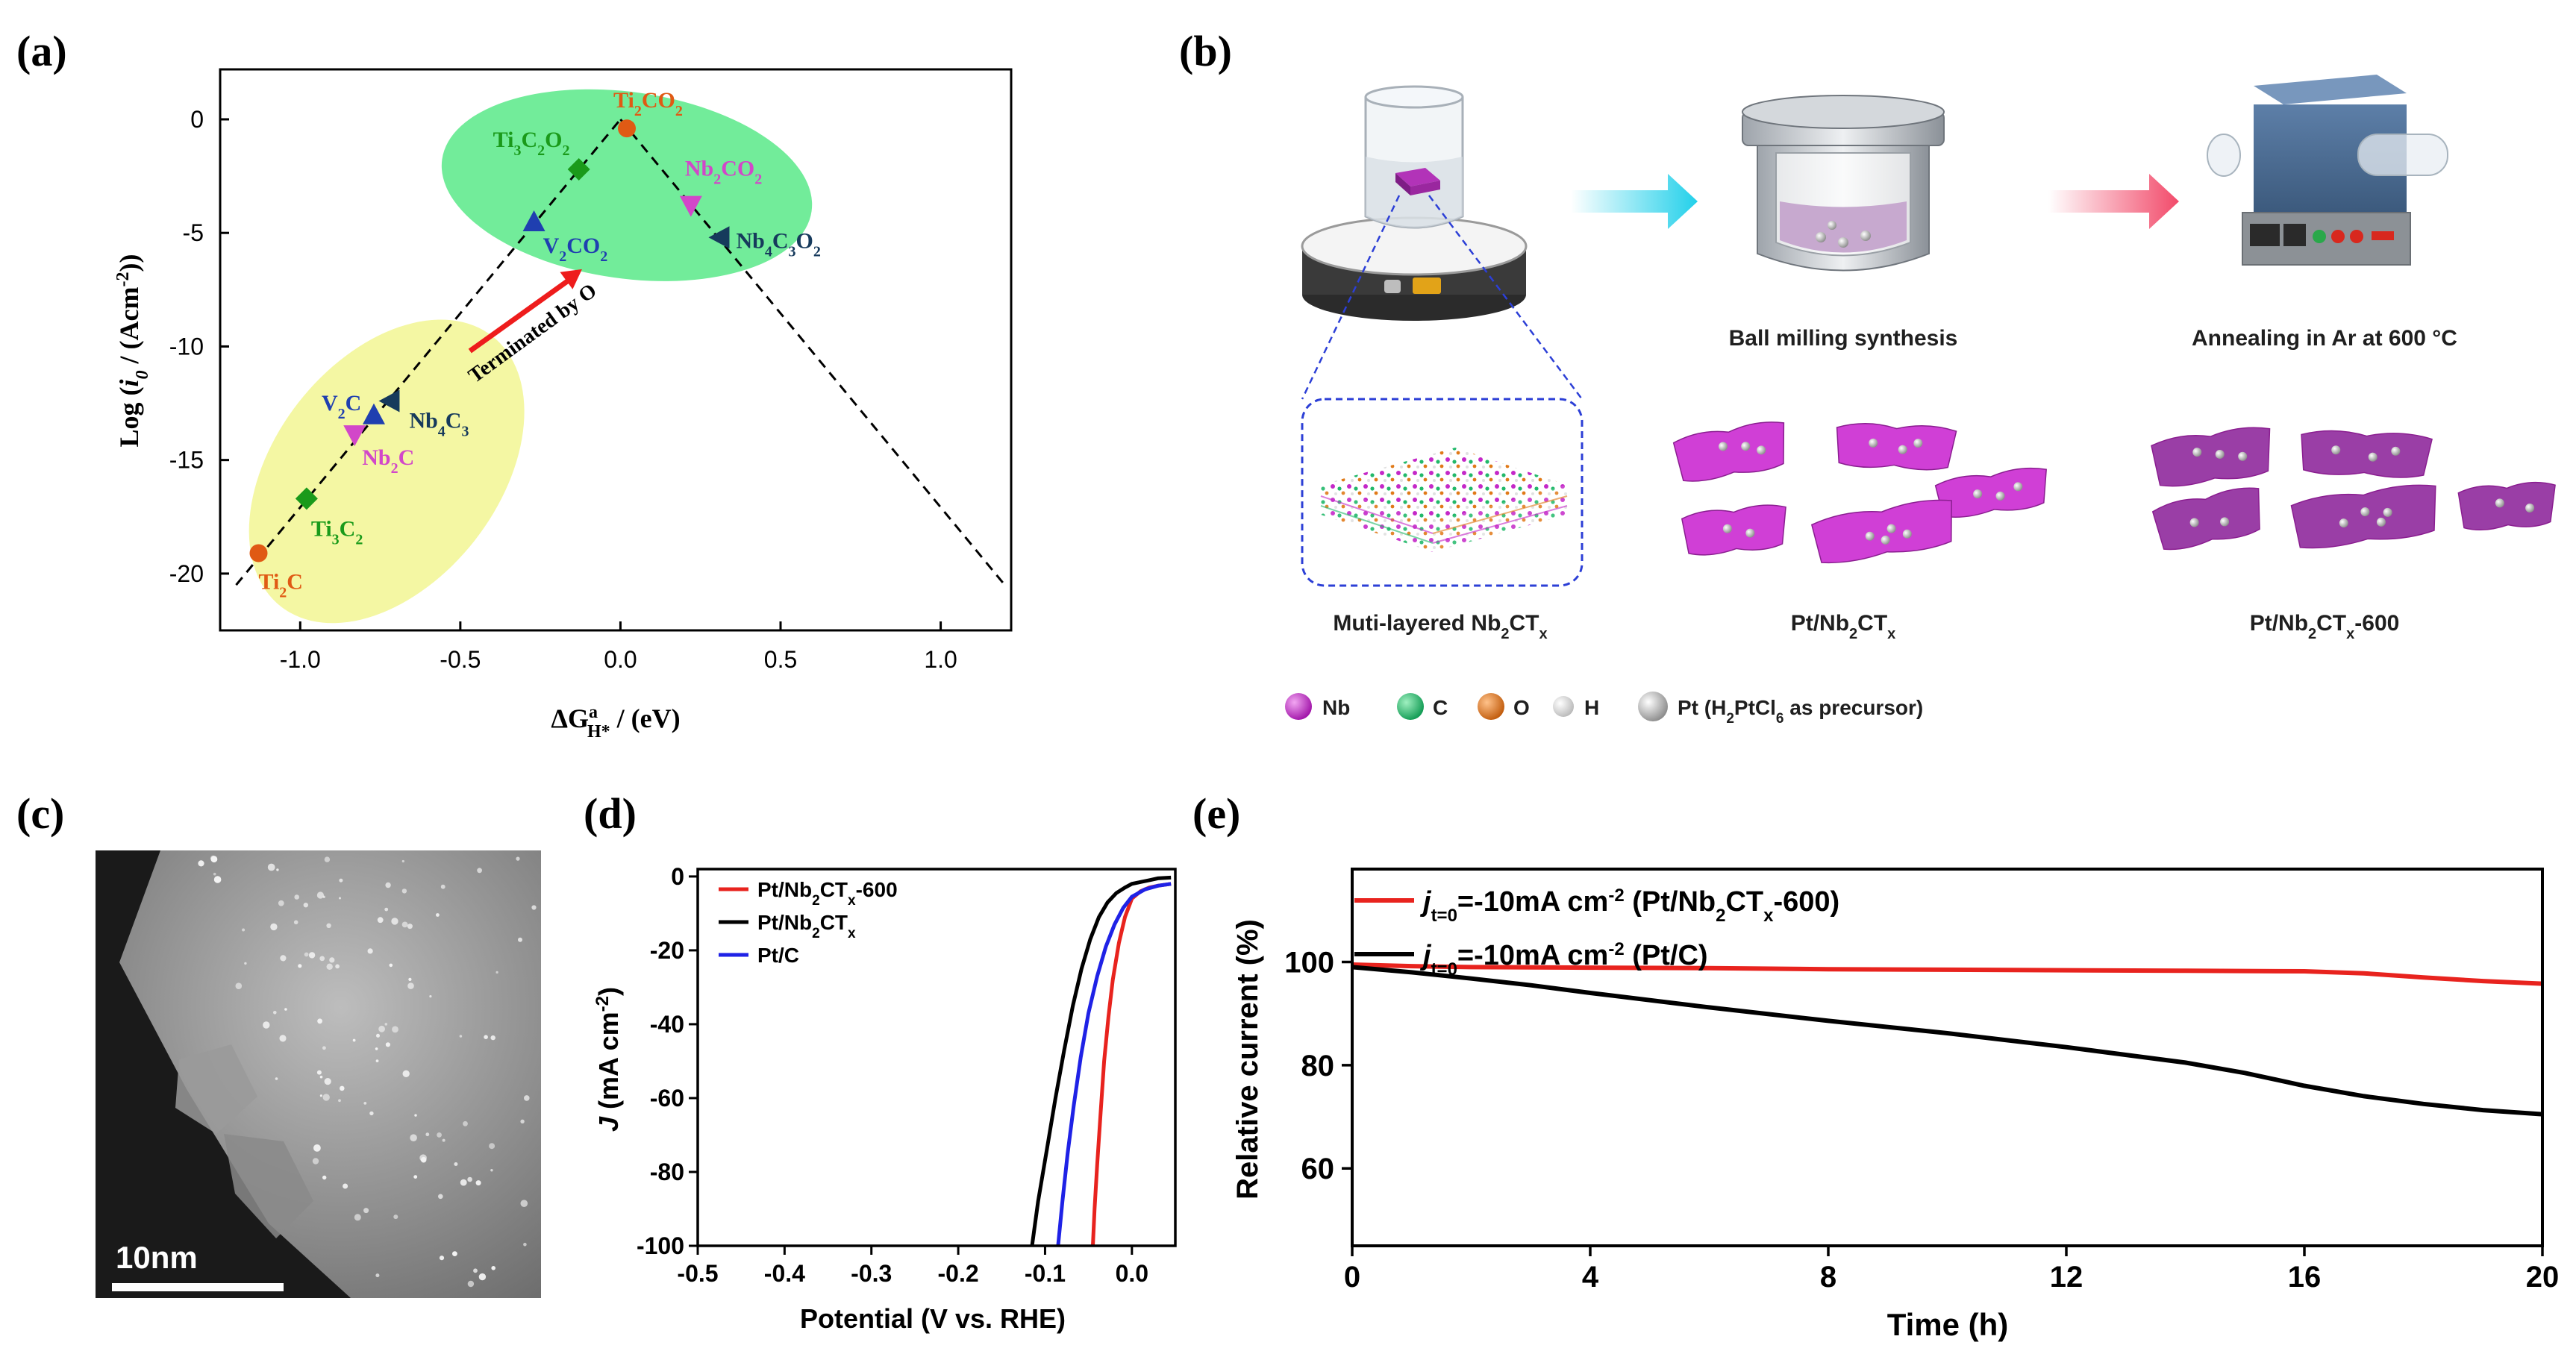 The height and width of the screenshot is (1351, 2576). I want to click on stability-ylabel: Relative current (%), so click(1247, 1059).